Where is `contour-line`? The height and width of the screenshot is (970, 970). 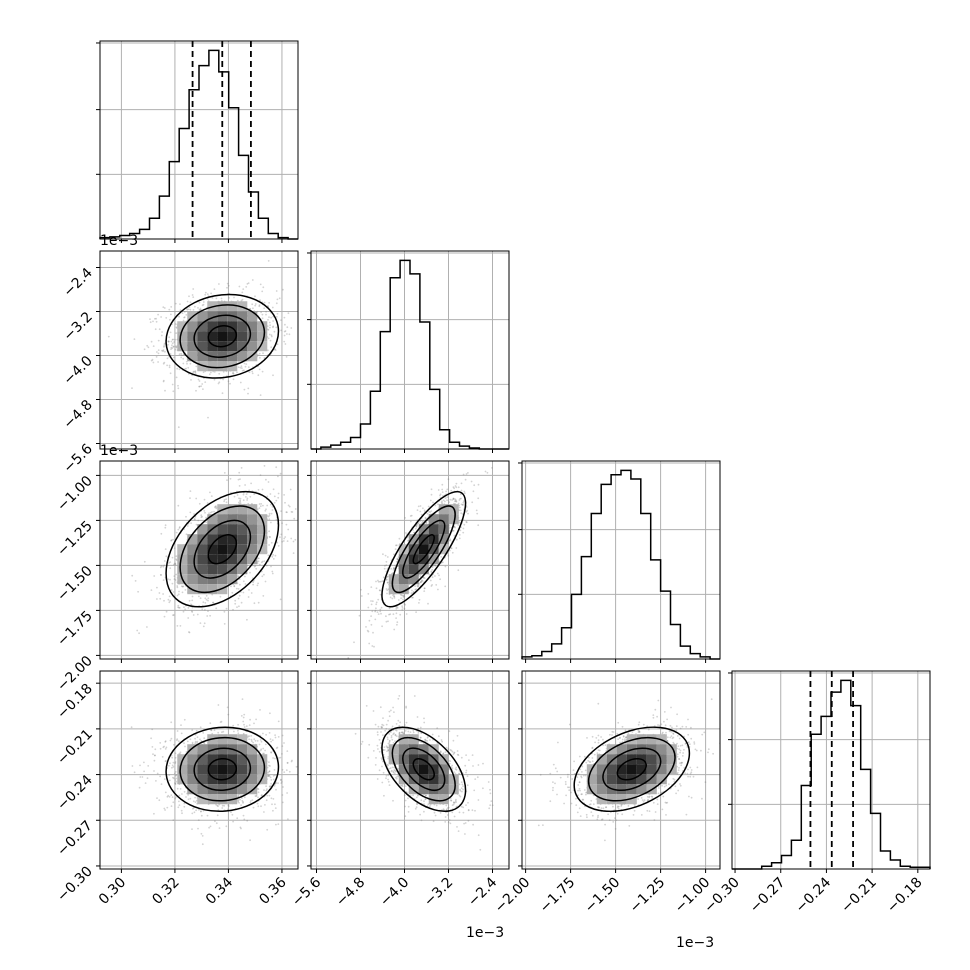 contour-line is located at coordinates (222, 336).